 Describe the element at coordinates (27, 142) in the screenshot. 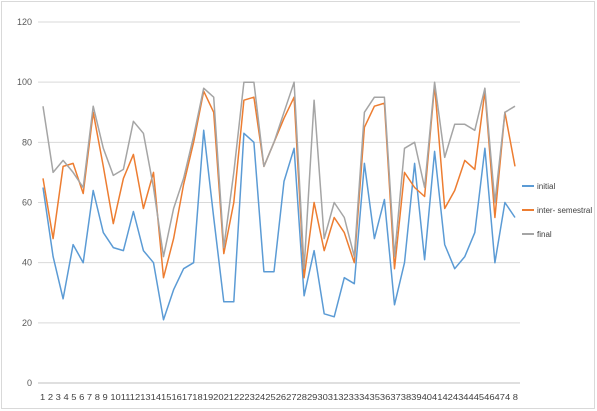

I see `y-tick-label: 80` at that location.